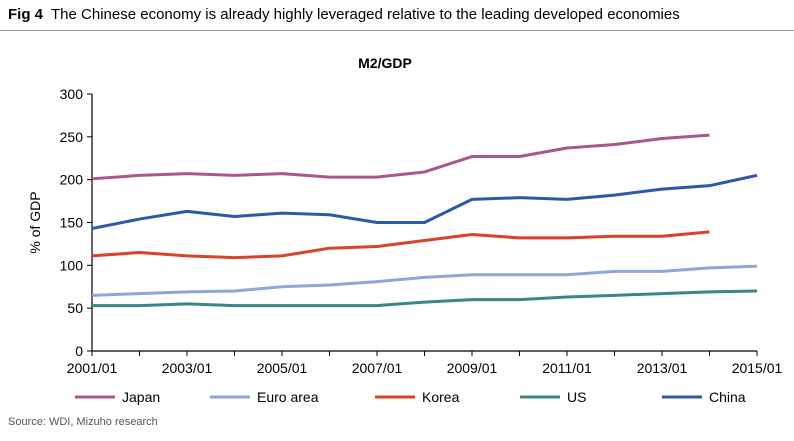  What do you see at coordinates (92, 368) in the screenshot?
I see `x-tick-label: 2001/01` at bounding box center [92, 368].